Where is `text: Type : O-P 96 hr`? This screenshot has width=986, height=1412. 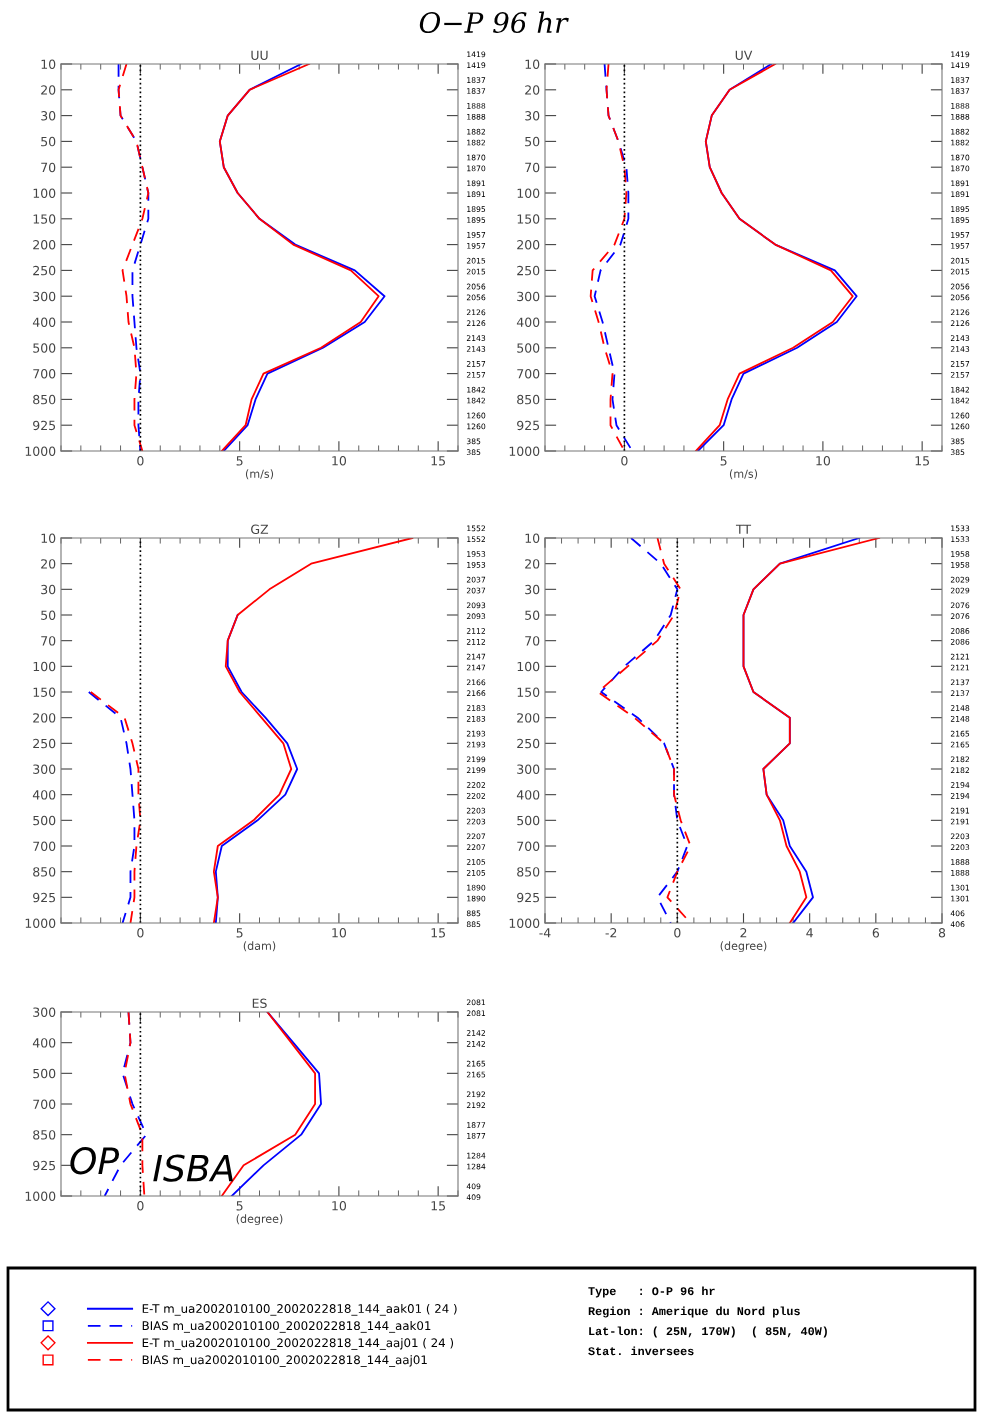 text: Type : O-P 96 hr is located at coordinates (651, 1292).